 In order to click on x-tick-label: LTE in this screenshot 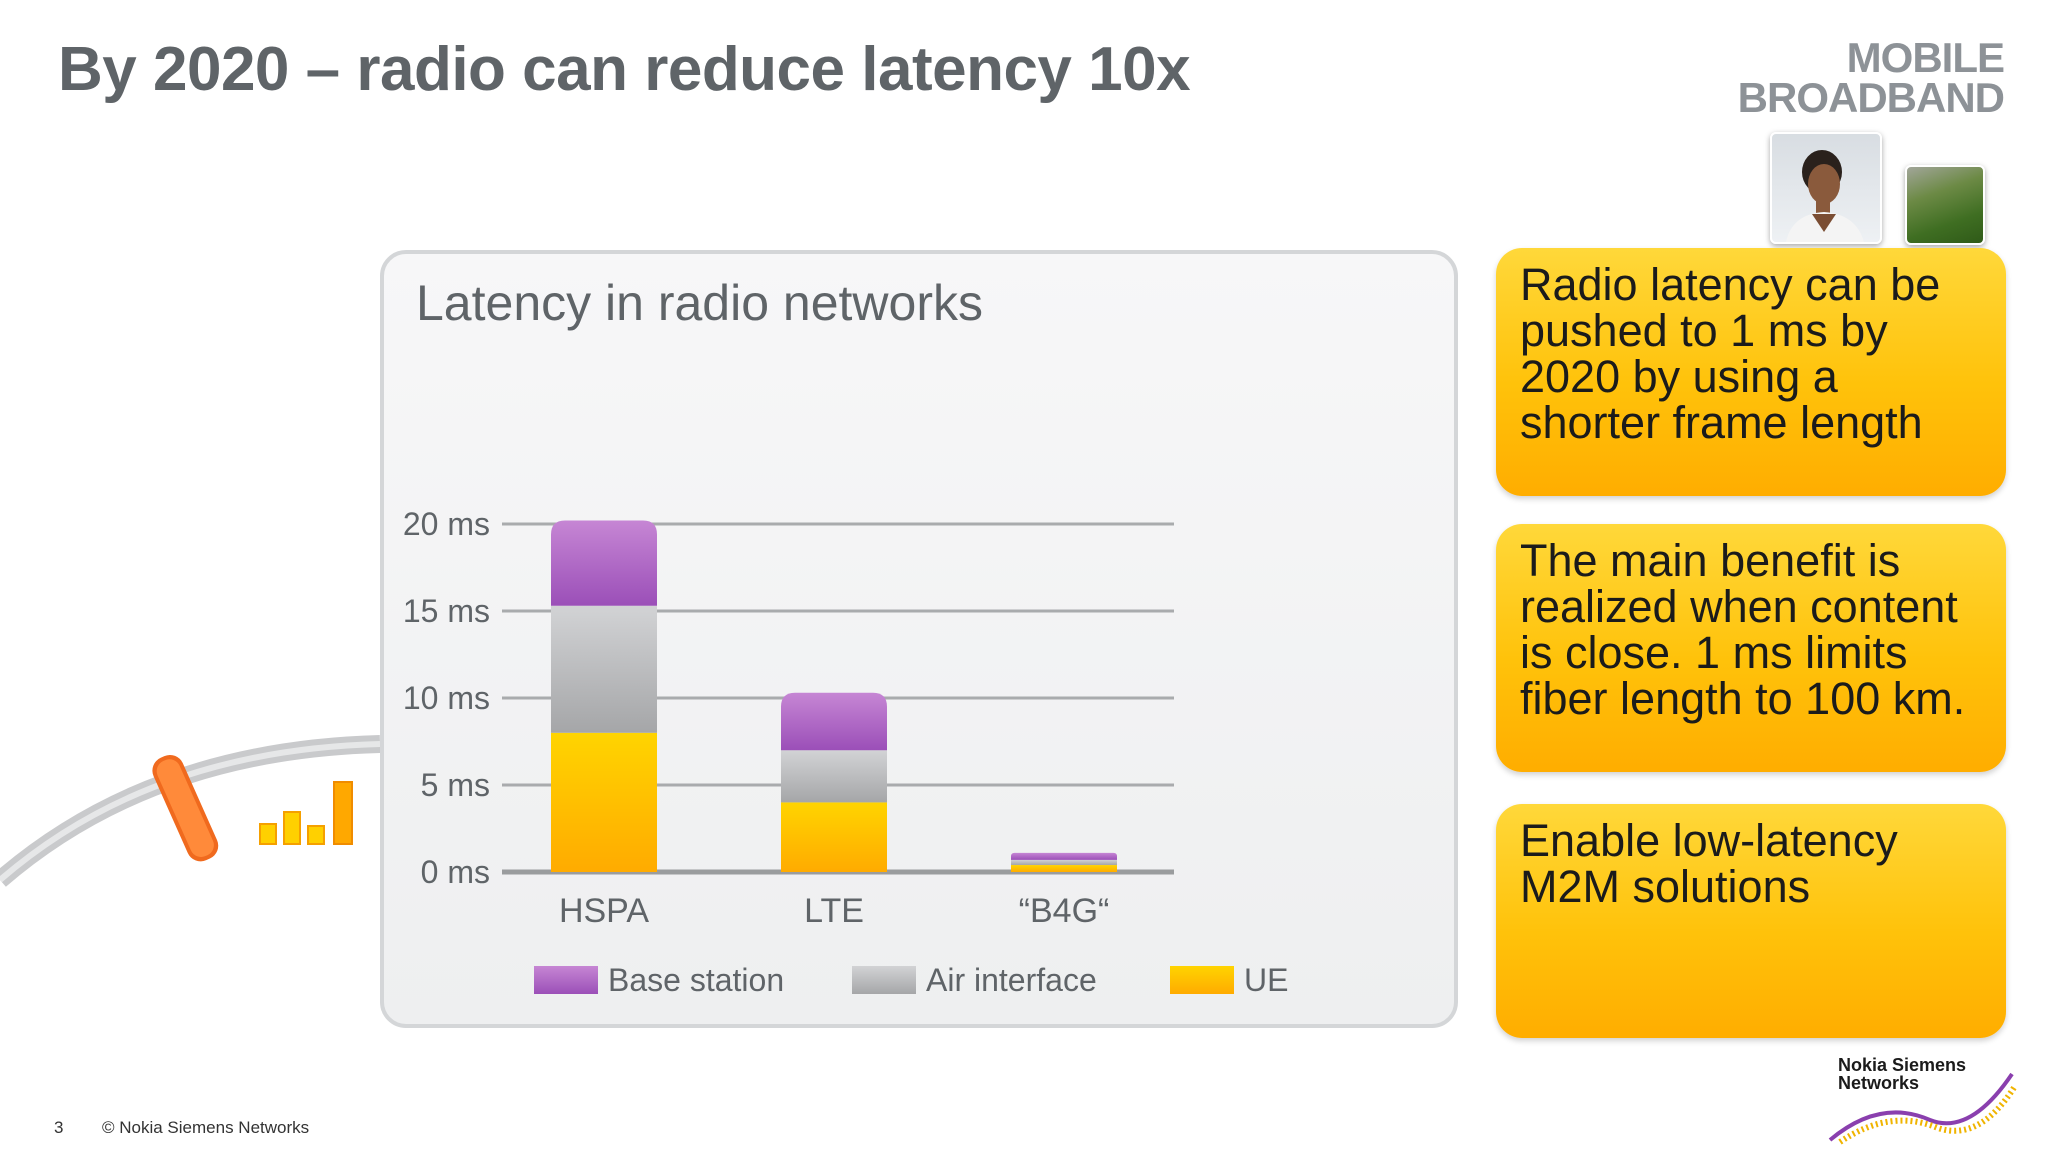, I will do `click(834, 911)`.